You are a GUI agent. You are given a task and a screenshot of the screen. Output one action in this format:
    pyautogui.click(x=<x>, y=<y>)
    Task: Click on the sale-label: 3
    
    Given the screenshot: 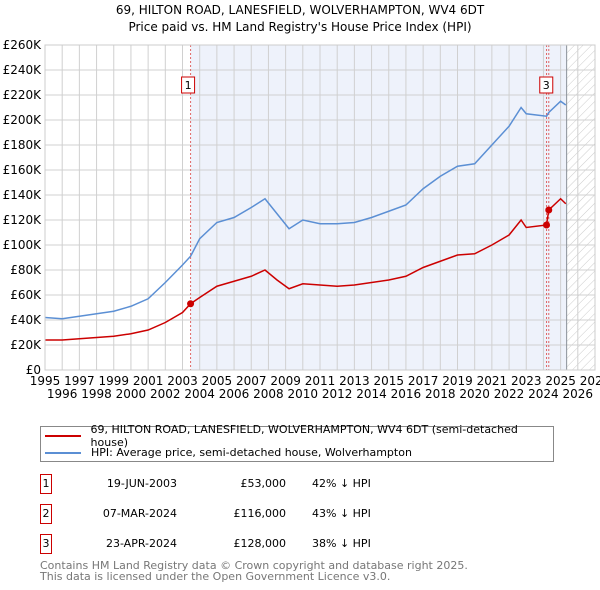 What is the action you would take?
    pyautogui.click(x=546, y=85)
    